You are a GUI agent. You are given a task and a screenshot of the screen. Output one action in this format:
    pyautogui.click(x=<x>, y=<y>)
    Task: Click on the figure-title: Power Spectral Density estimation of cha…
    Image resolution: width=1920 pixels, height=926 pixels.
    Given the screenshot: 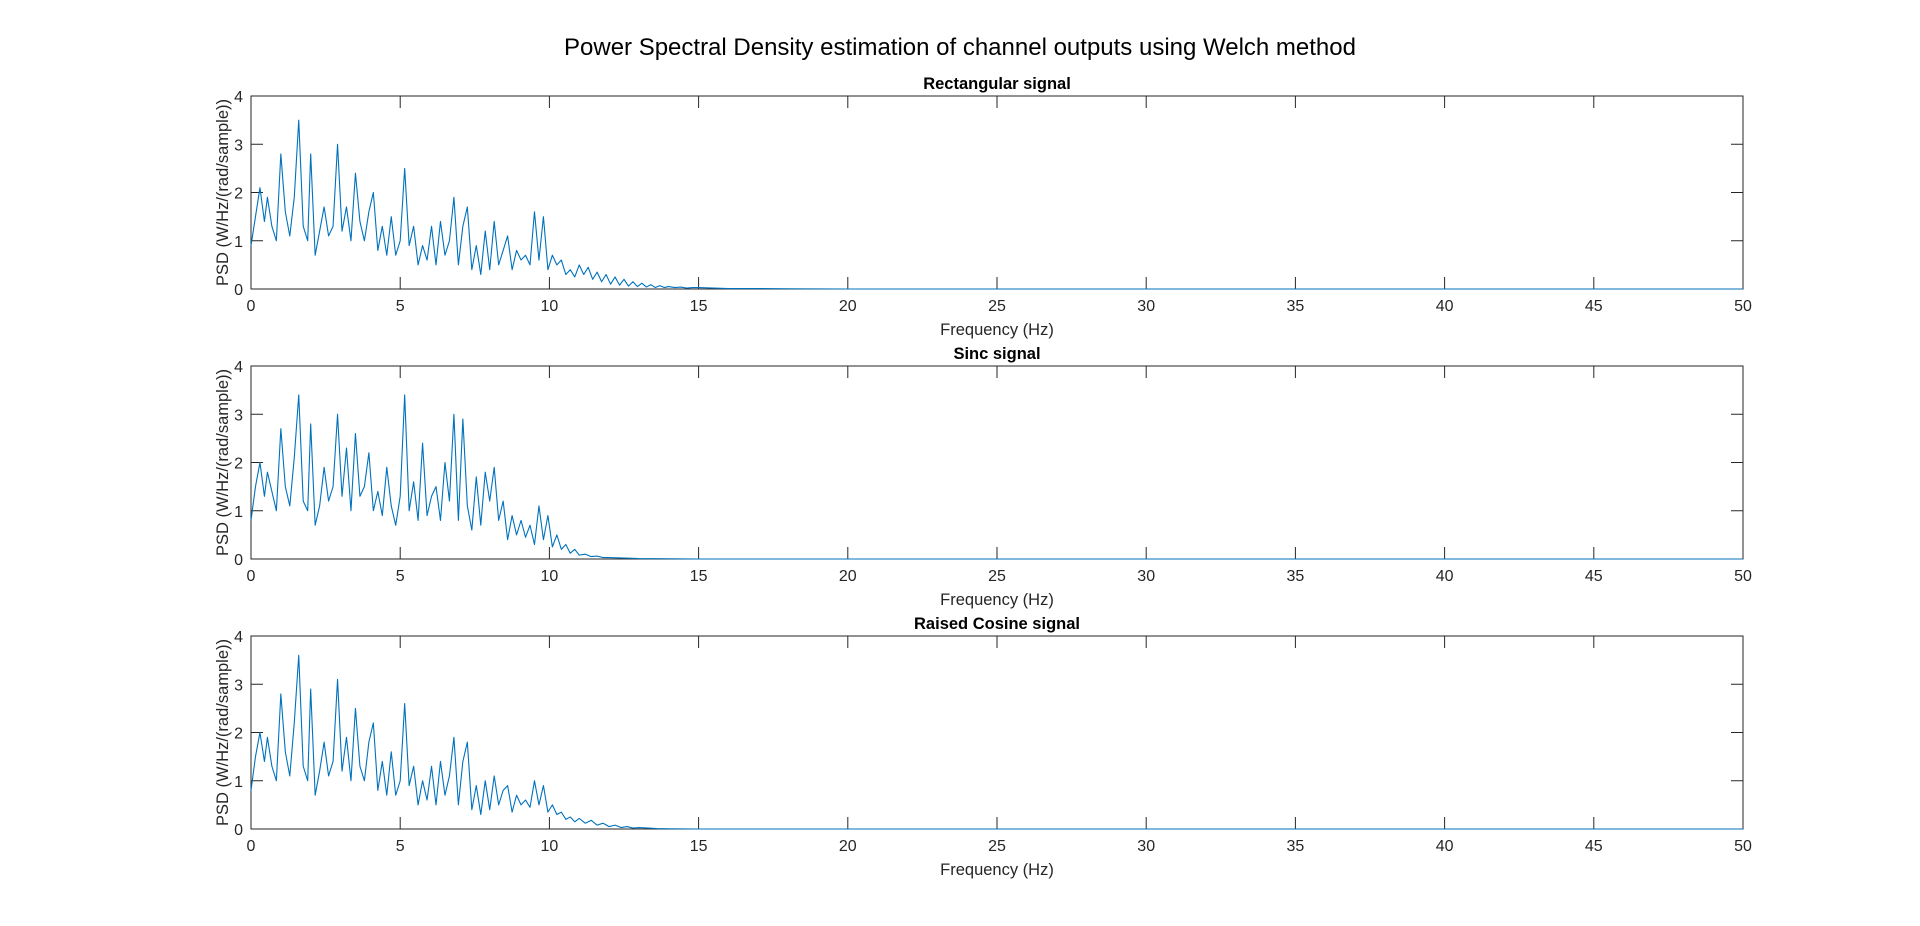 What is the action you would take?
    pyautogui.click(x=960, y=47)
    